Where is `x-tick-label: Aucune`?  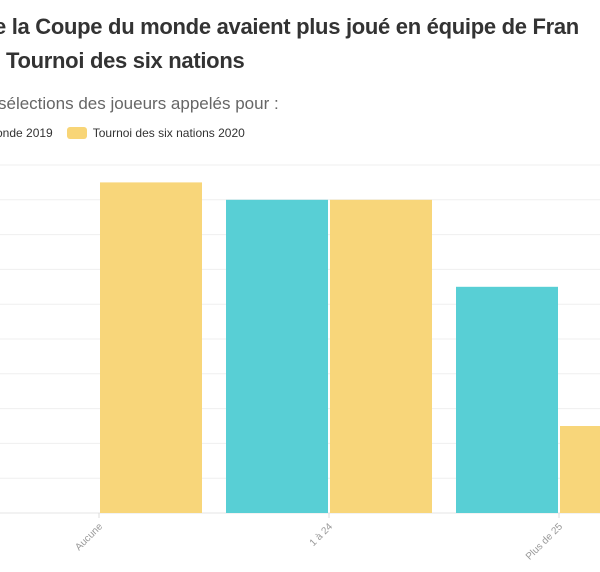 x-tick-label: Aucune is located at coordinates (89, 537).